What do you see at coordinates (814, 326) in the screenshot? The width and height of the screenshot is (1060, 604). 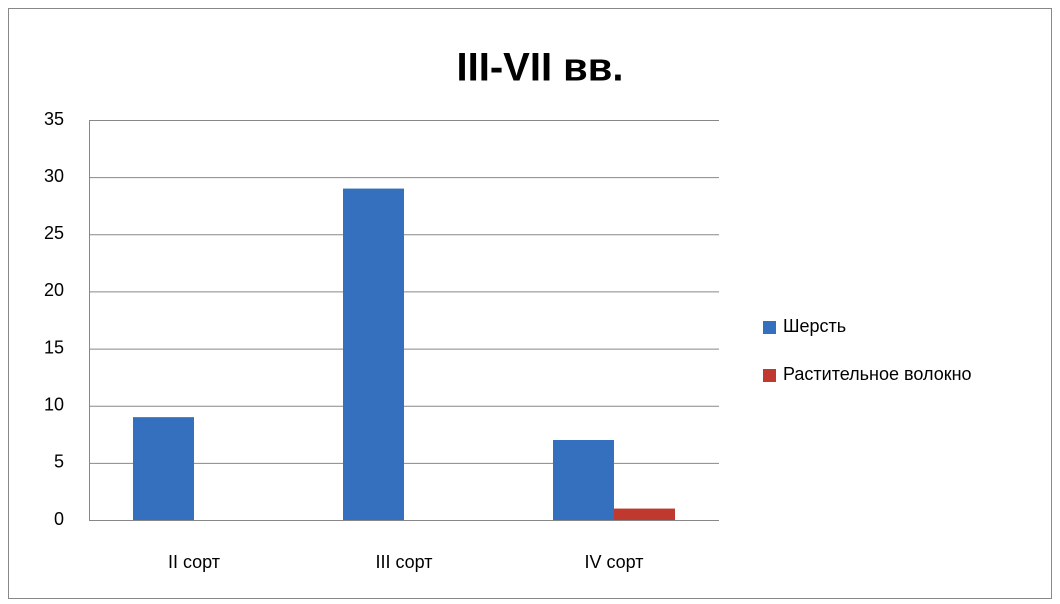 I see `legend-label: Шерсть` at bounding box center [814, 326].